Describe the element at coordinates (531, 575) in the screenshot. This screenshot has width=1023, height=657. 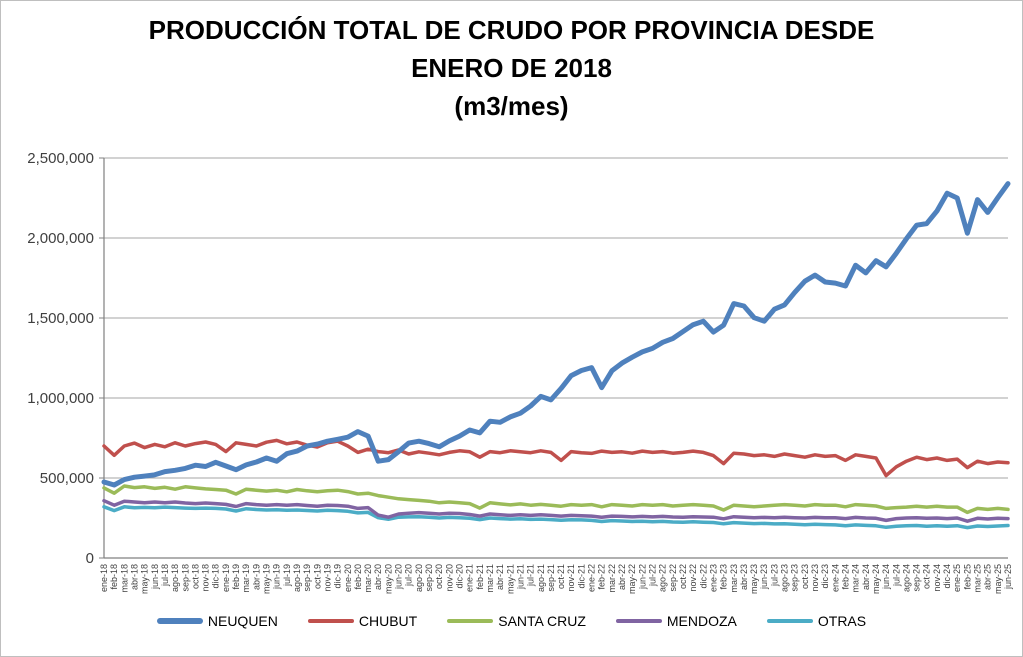
I see `svg-text: jul-21` at that location.